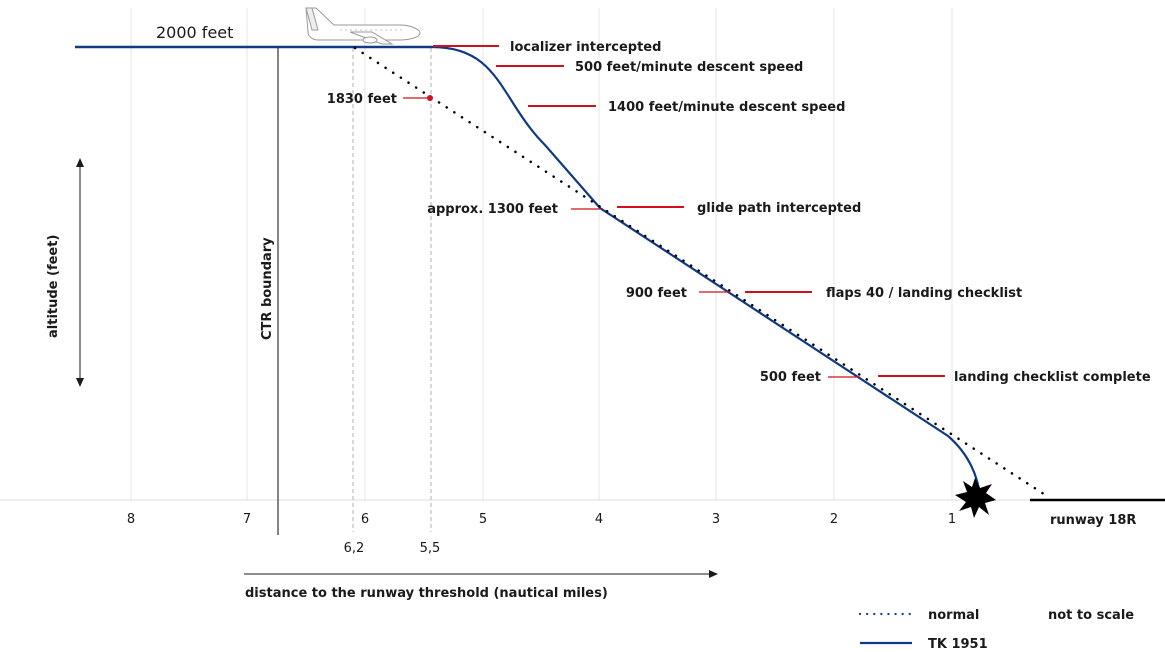 This screenshot has height=652, width=1165. Describe the element at coordinates (194, 32) in the screenshot. I see `altitude-2000-label: 2000 feet` at that location.